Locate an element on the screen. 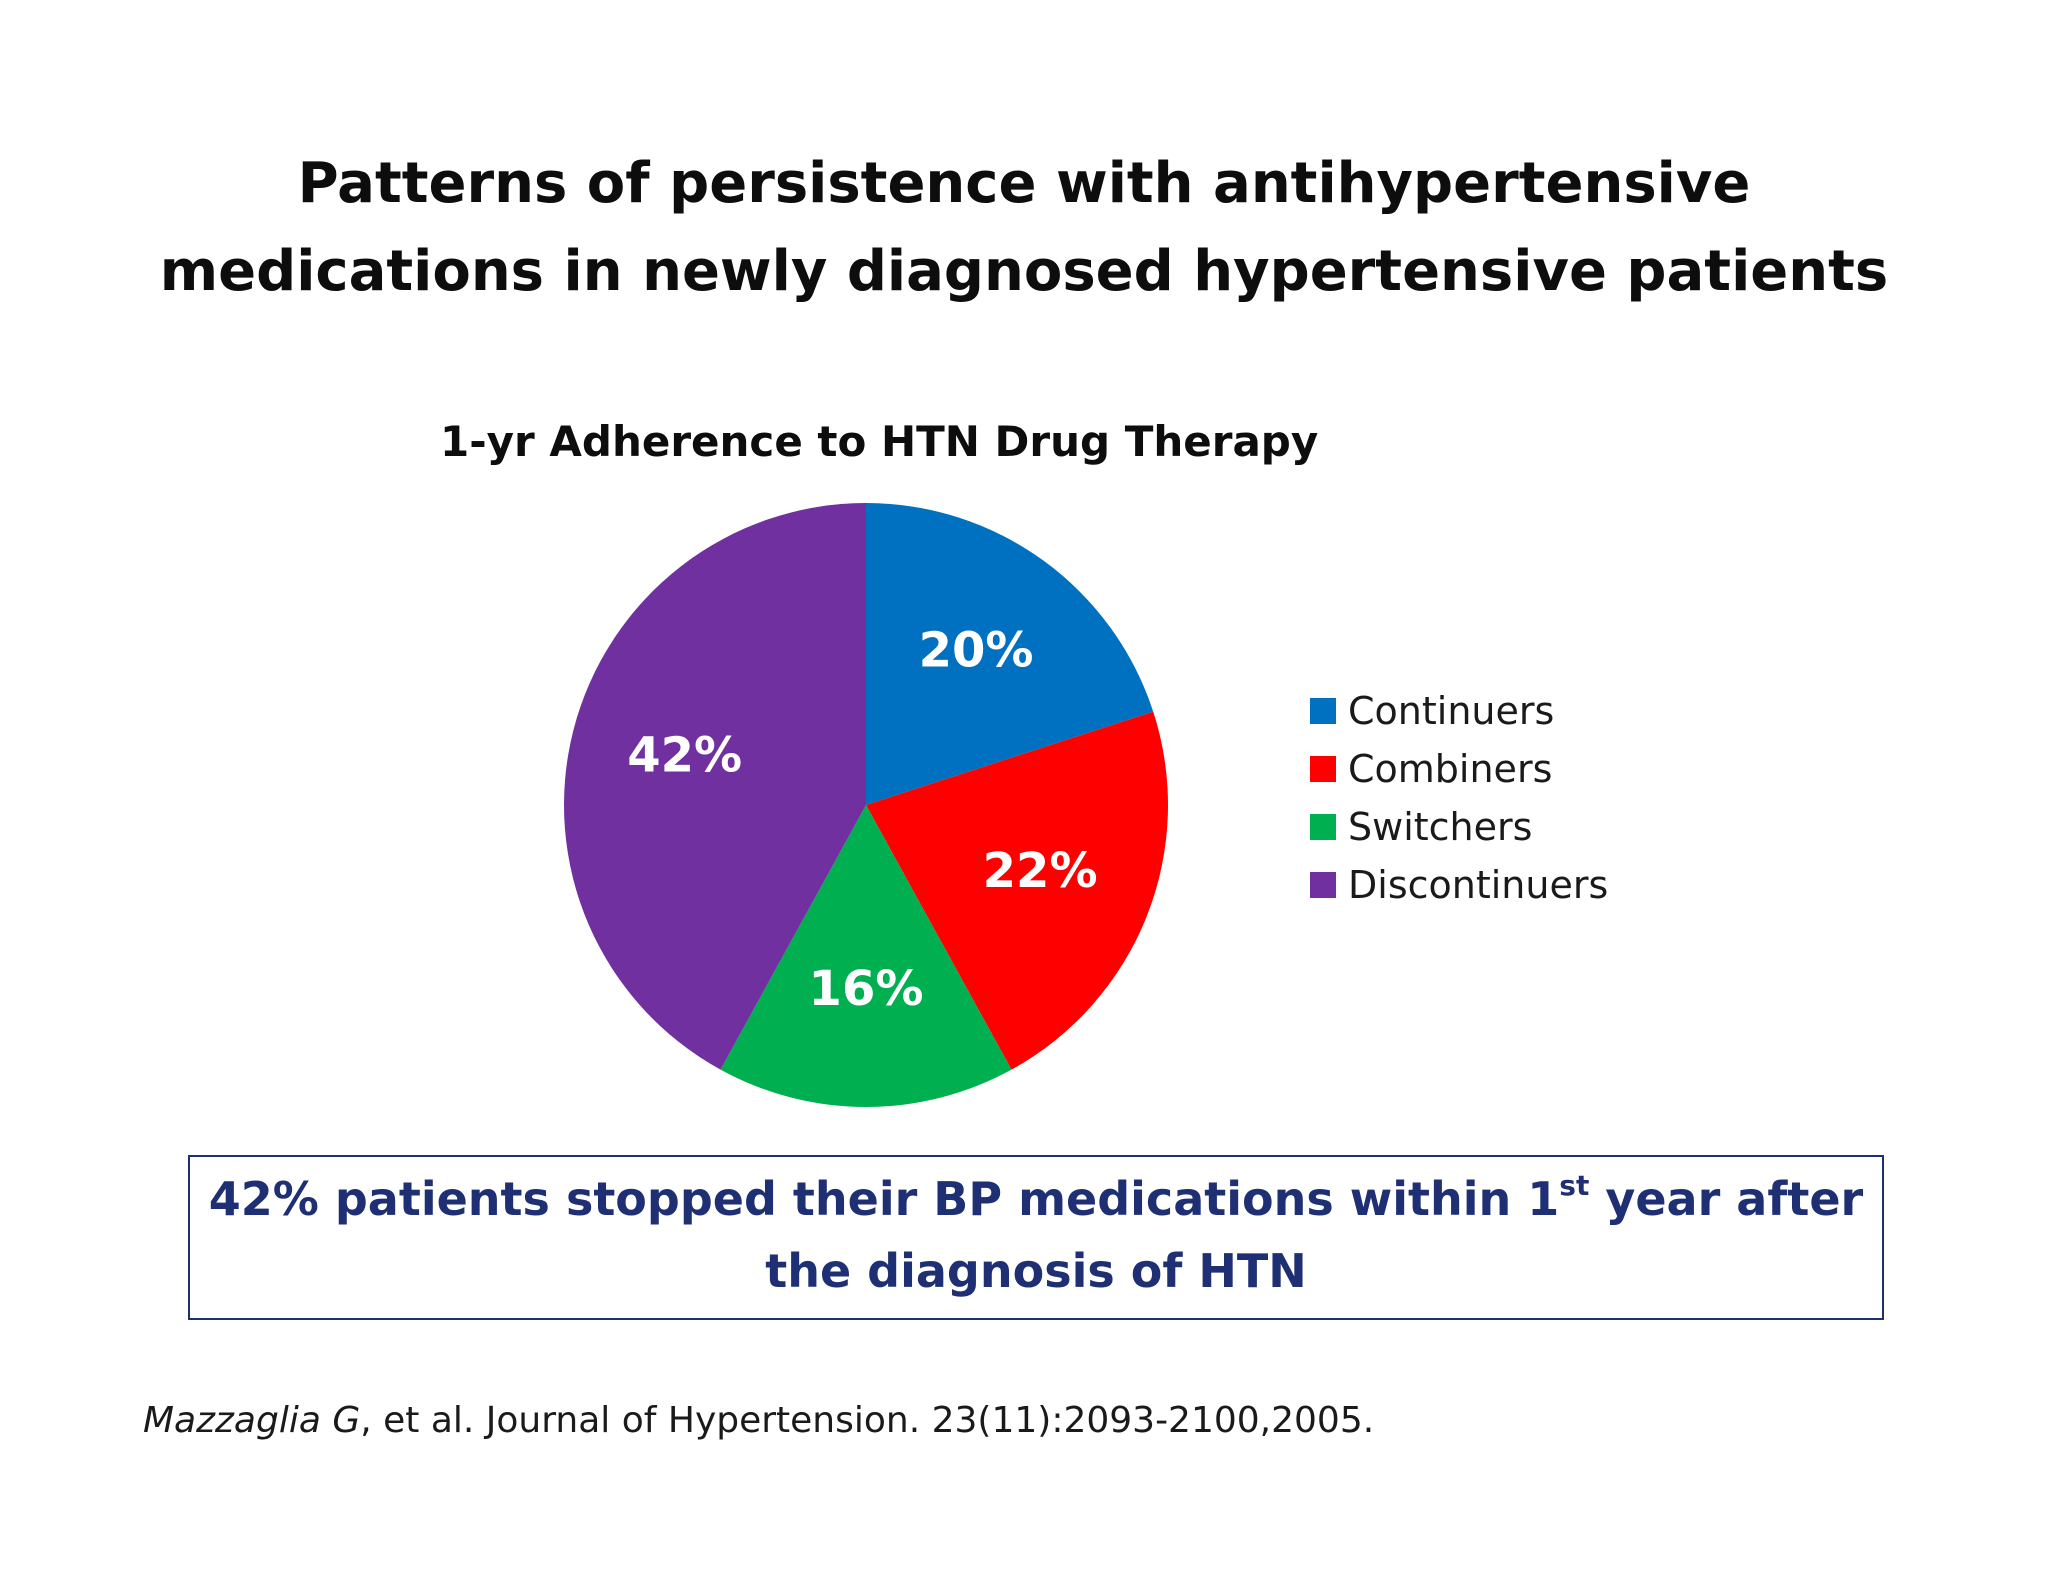  legend-label-switchers: Switchers is located at coordinates (1440, 827).